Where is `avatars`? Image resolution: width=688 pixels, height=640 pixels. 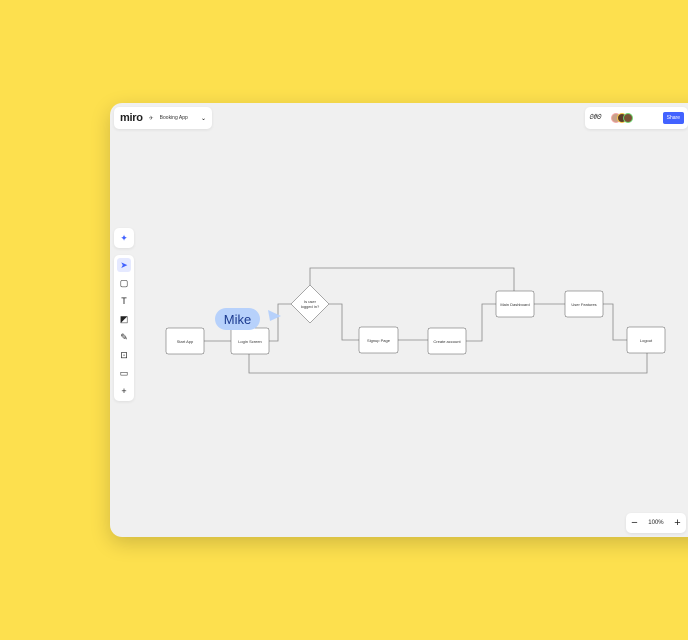 avatars is located at coordinates (621, 118).